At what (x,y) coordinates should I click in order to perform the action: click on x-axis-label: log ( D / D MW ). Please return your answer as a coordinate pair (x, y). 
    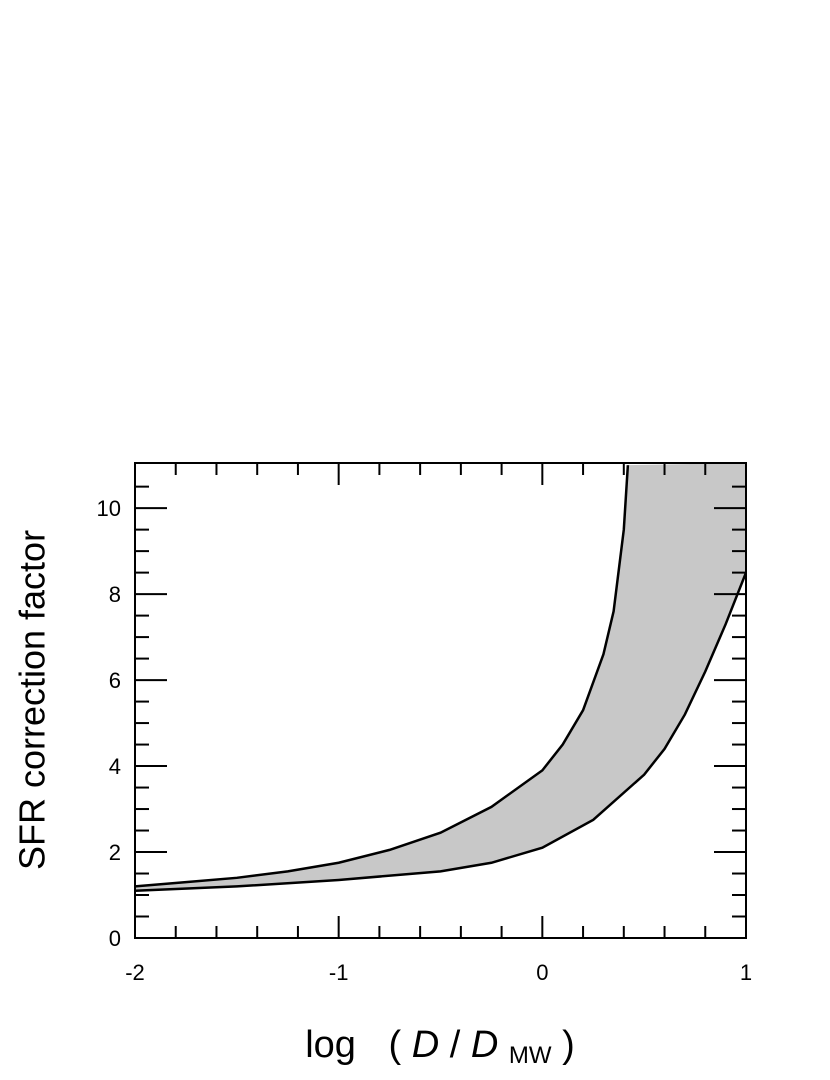
    Looking at the image, I should click on (440, 1048).